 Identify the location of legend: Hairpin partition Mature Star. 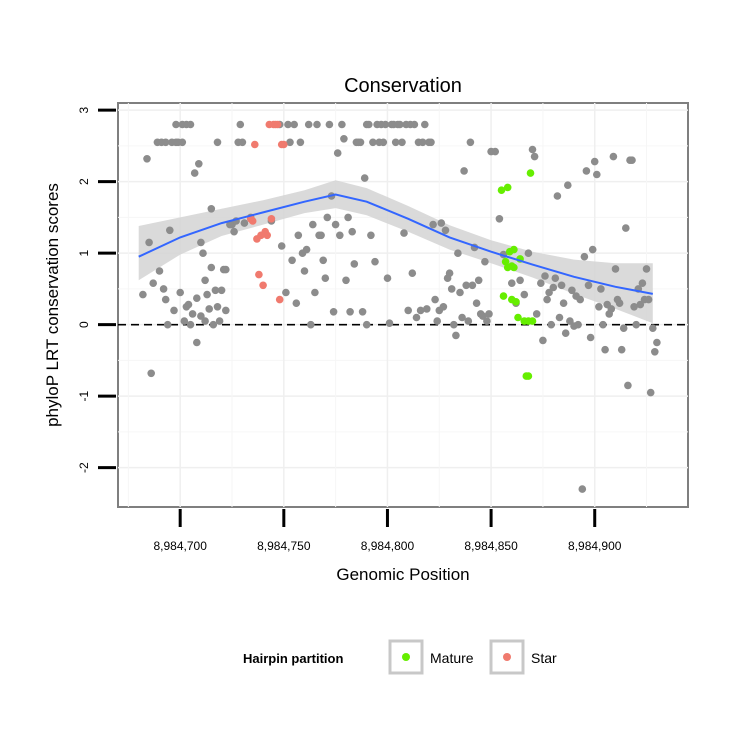
(400, 657).